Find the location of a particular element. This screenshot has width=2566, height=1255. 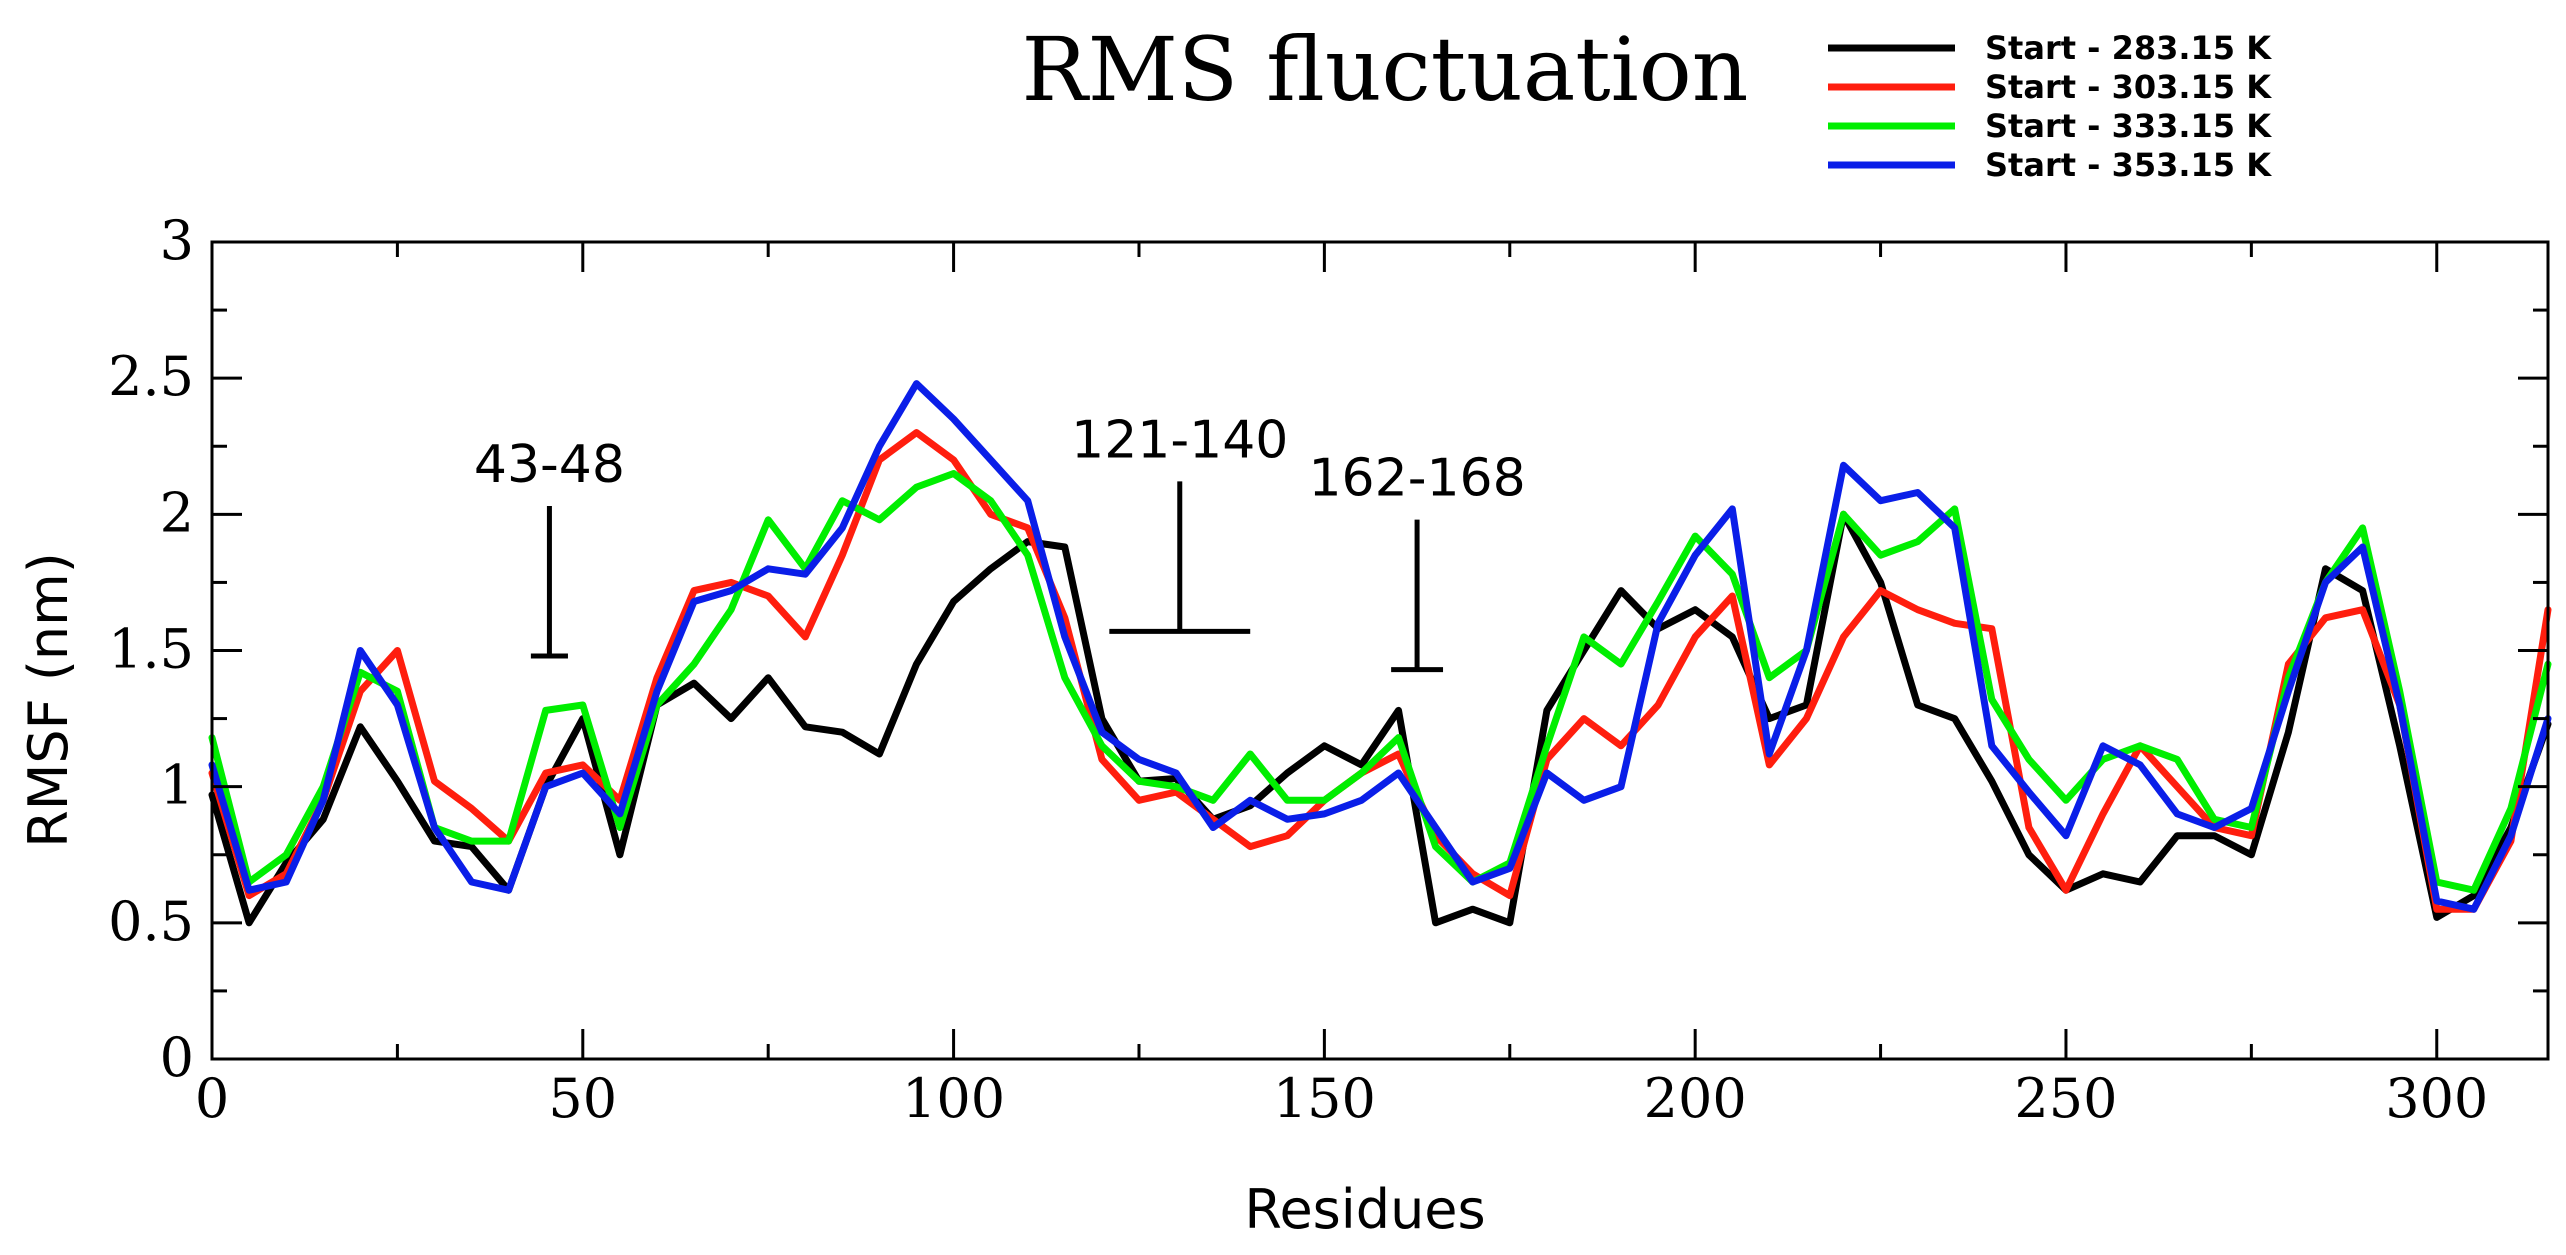

annotation-label: 43-48 is located at coordinates (549, 465).